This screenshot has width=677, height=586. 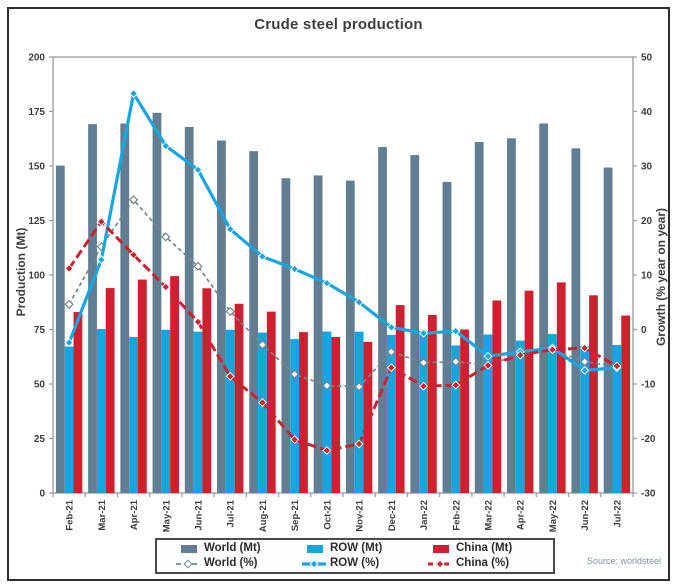 I want to click on x-tick-label: Apr-21, so click(x=134, y=514).